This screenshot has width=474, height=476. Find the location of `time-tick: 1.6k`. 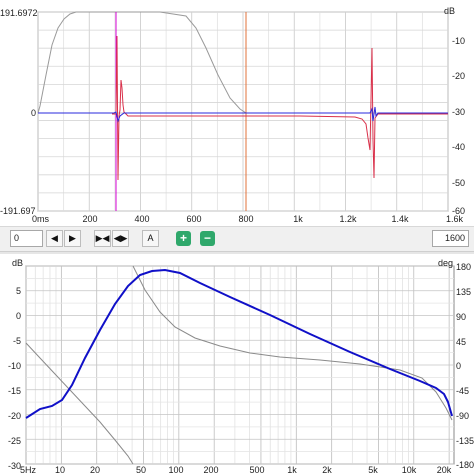

time-tick: 1.6k is located at coordinates (455, 219).